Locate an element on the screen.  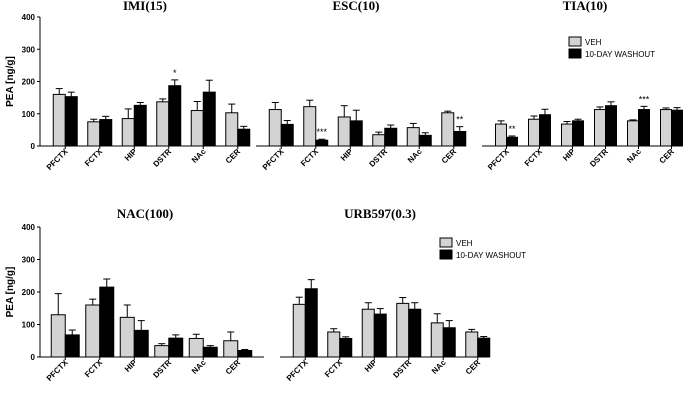
chart-panel-2: ESC(10)PFCTX FCTX HIP DSTR NAc CER***** is located at coordinates (361, 86).